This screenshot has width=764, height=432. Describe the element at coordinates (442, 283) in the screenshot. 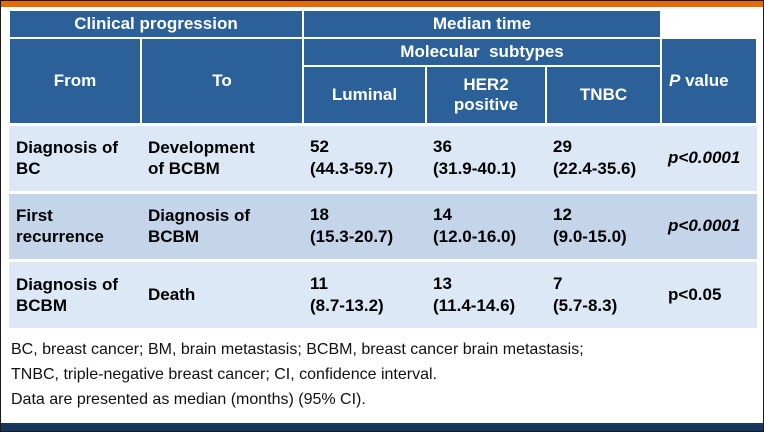

I see `median-value: 13` at that location.